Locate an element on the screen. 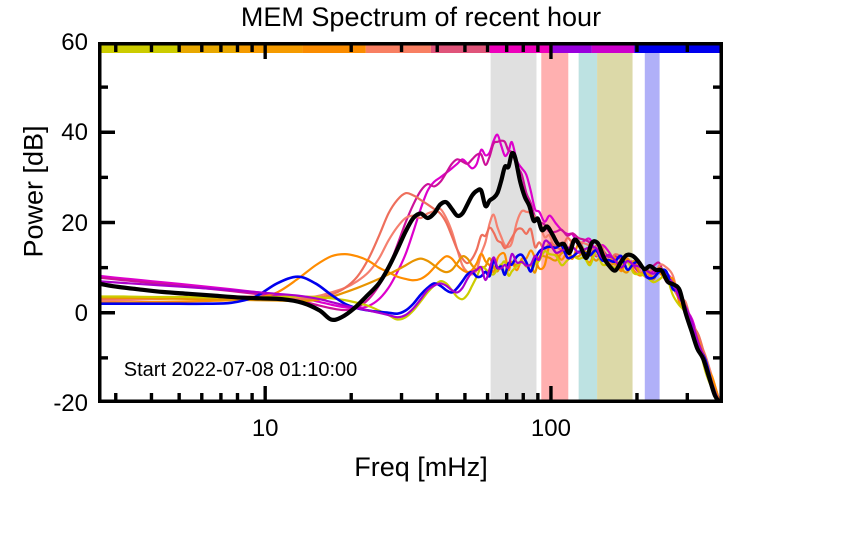  band-gray is located at coordinates (513, 222).